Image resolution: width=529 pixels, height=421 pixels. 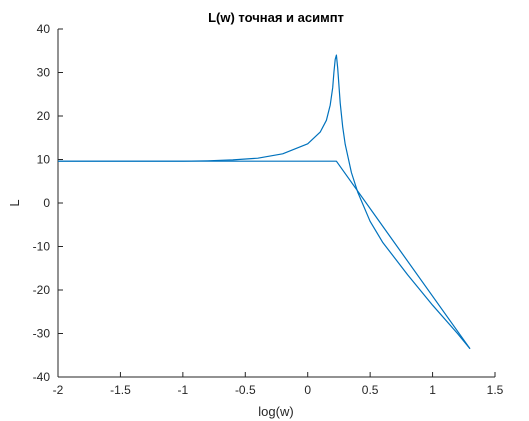 What do you see at coordinates (276, 17) in the screenshot?
I see `chart-title: L(w) точная и асимпт` at bounding box center [276, 17].